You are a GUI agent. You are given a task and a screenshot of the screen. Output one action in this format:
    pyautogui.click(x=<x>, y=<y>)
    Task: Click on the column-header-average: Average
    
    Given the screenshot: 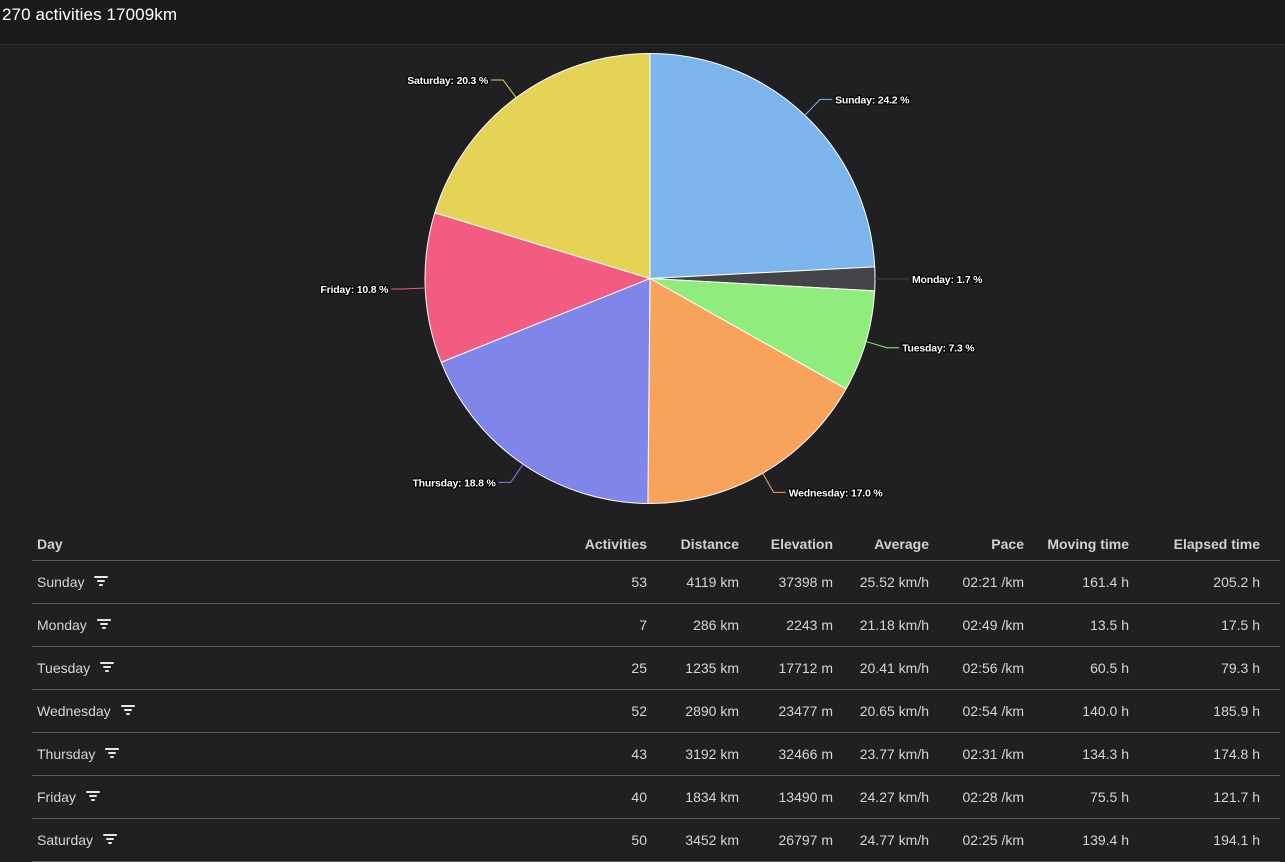 What is the action you would take?
    pyautogui.click(x=903, y=543)
    